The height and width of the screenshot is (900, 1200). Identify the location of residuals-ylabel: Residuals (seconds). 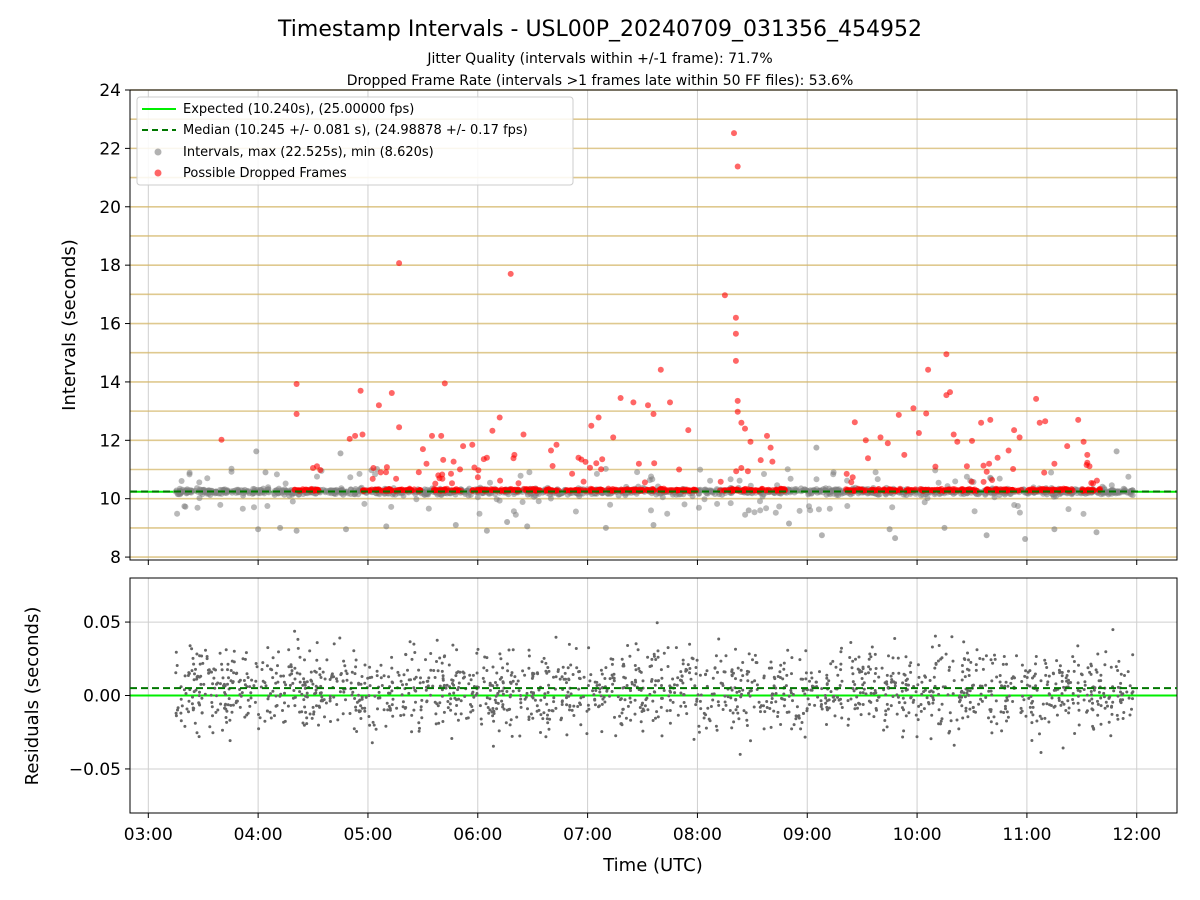
(32, 696).